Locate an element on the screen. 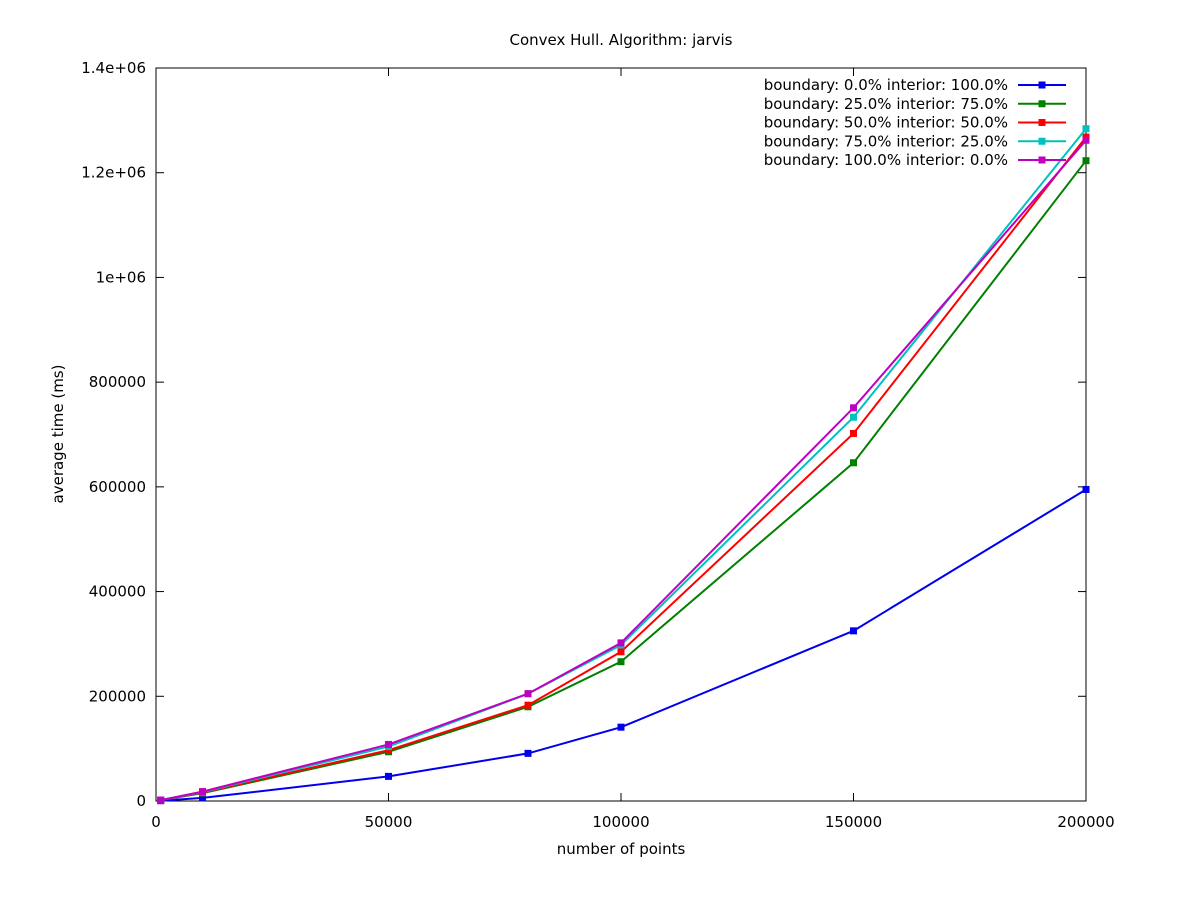 The image size is (1200, 900). x-tick-label: 0 is located at coordinates (156, 822).